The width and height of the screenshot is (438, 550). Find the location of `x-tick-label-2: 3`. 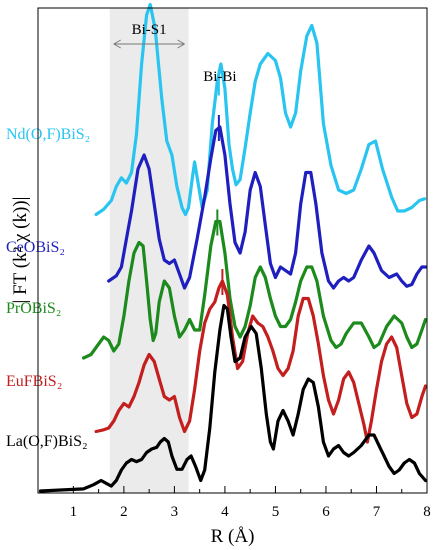

x-tick-label-2: 3 is located at coordinates (175, 512).